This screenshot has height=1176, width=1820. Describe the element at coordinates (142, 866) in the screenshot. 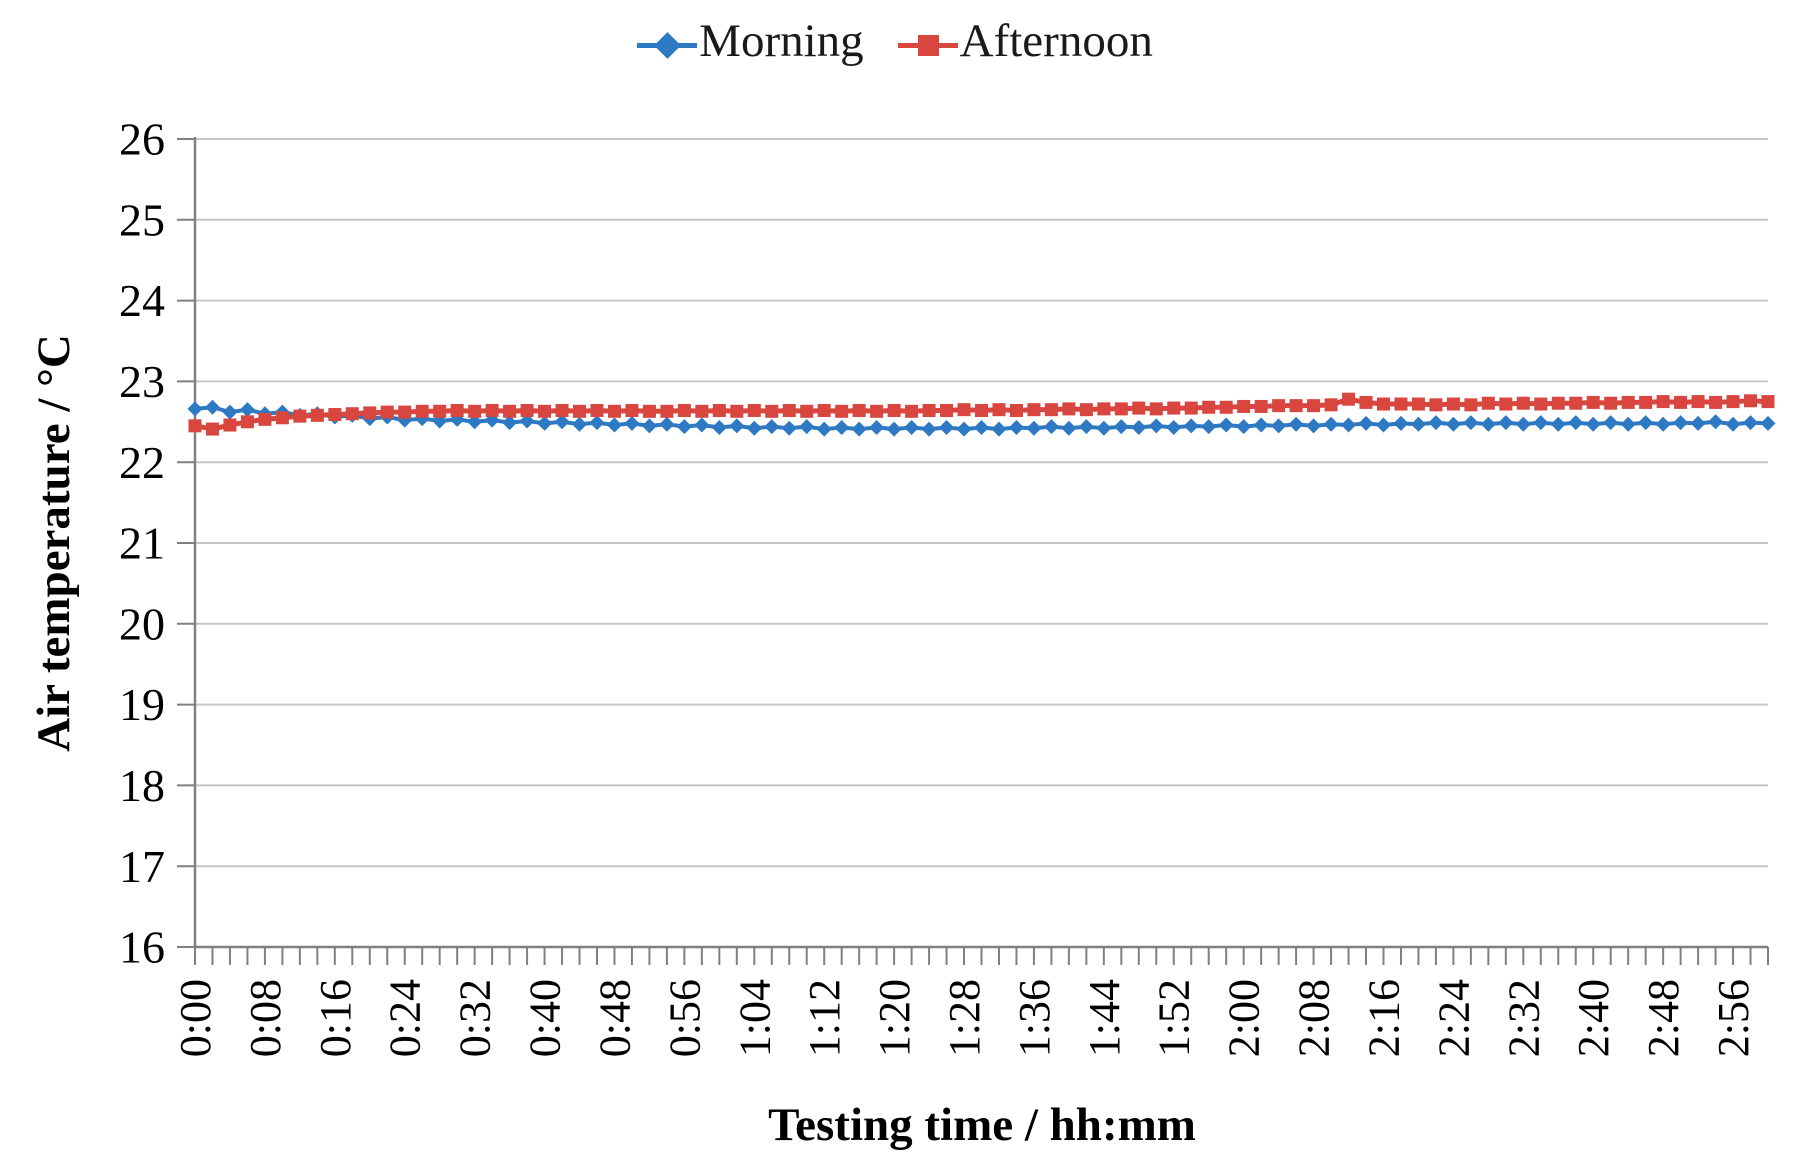

I see `y-tick-label: 17` at that location.